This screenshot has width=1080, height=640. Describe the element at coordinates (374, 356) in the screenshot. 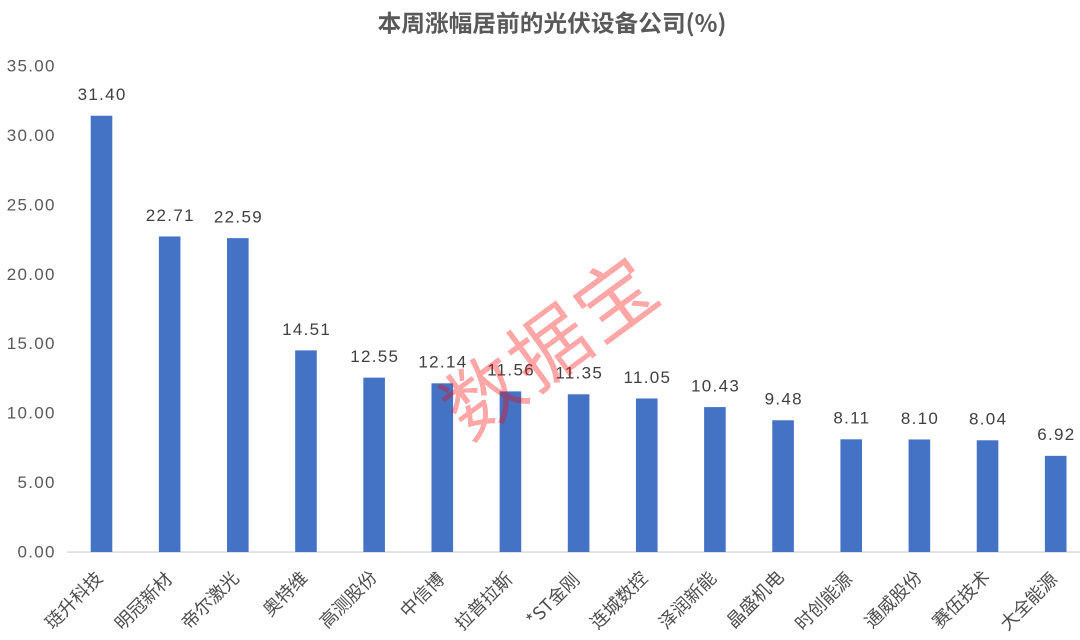

I see `svg-text: 12.55` at that location.